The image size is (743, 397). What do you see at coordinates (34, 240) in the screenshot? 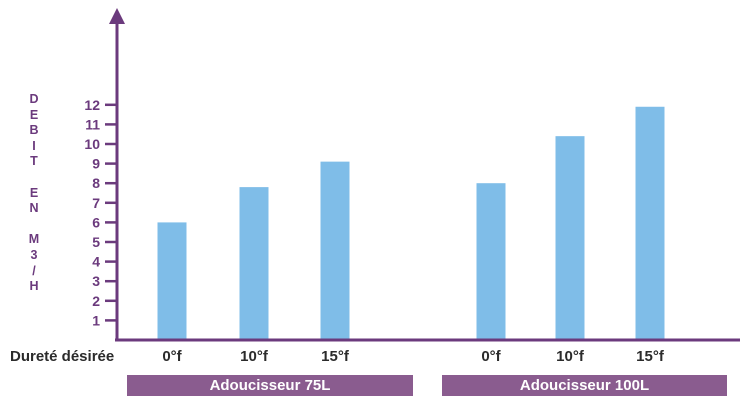
I see `y-axis-label-letter: M` at bounding box center [34, 240].